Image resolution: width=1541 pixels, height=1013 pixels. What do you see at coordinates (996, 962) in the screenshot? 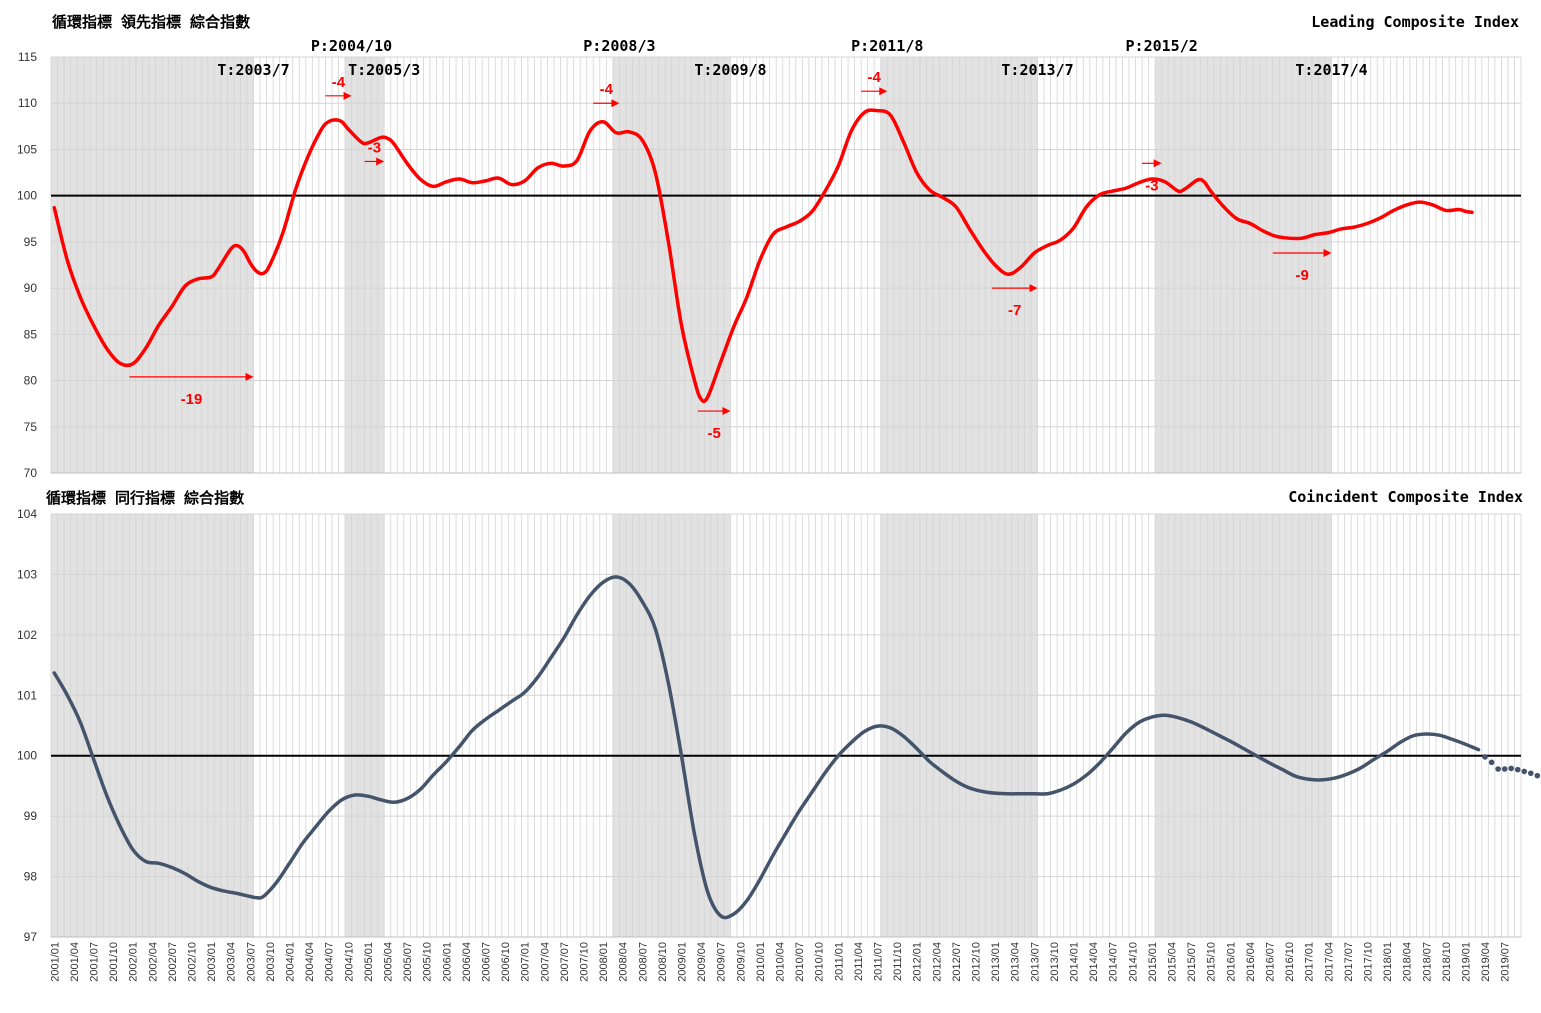
I see `x-tick-label: 2013/01` at bounding box center [996, 962].